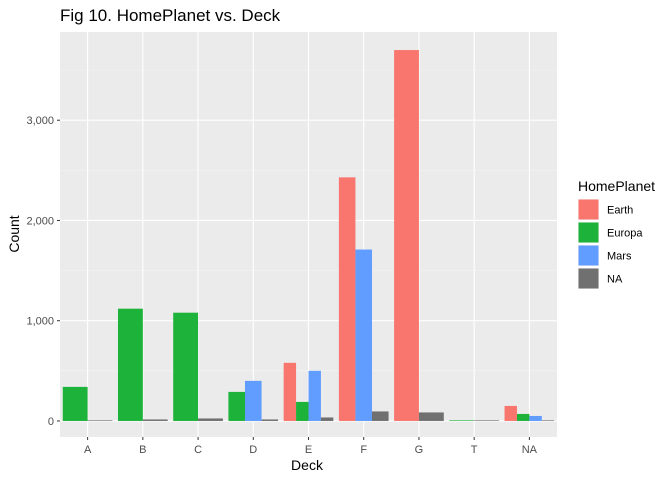 This screenshot has height=480, width=672. What do you see at coordinates (347, 299) in the screenshot?
I see `bar-earth-f` at bounding box center [347, 299].